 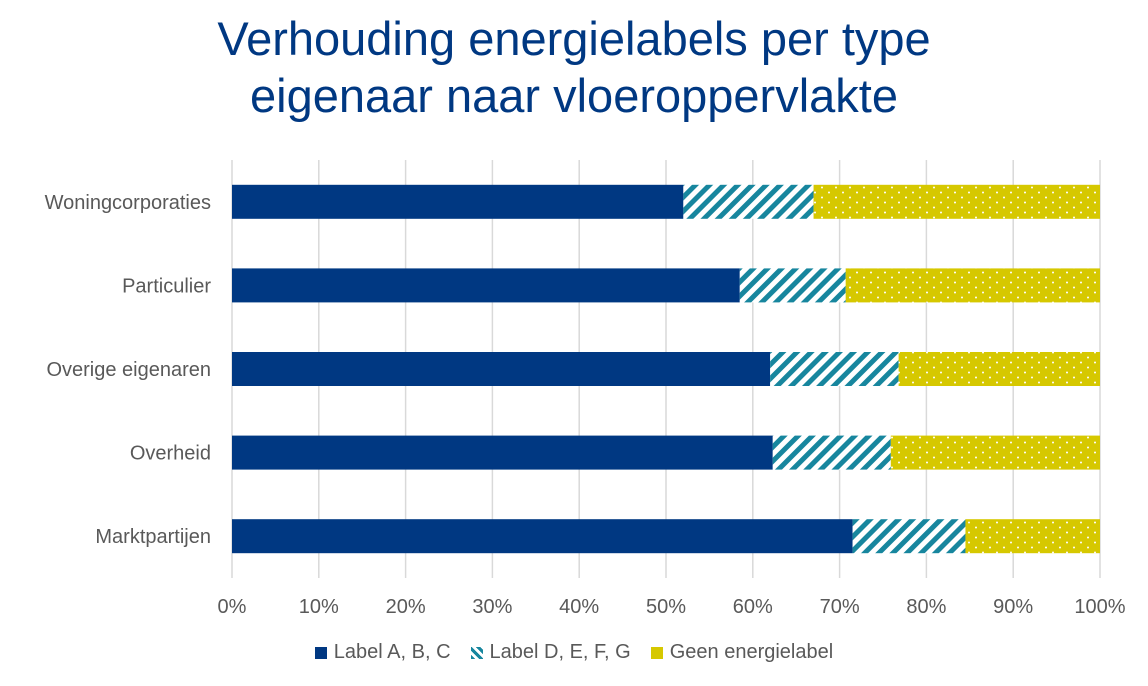 What do you see at coordinates (170, 454) in the screenshot?
I see `category-label: Overheid` at bounding box center [170, 454].